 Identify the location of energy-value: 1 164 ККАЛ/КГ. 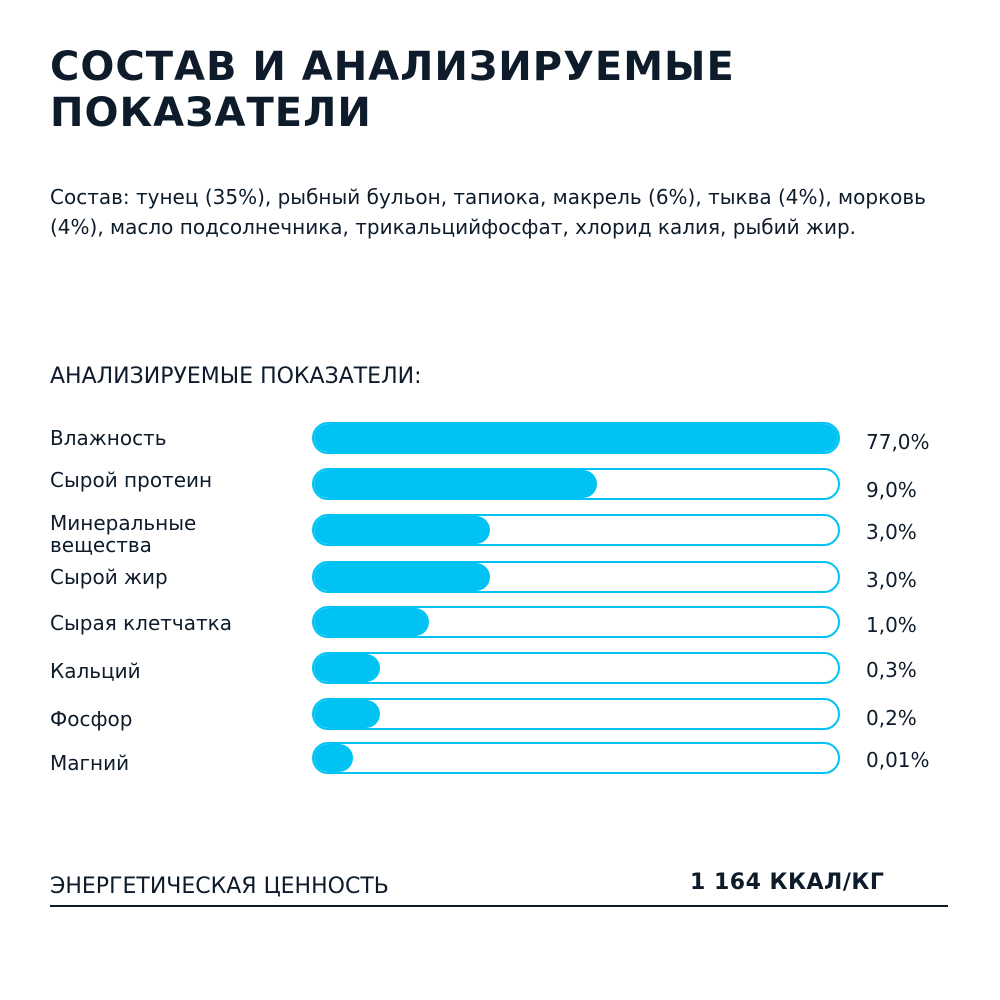
(787, 882).